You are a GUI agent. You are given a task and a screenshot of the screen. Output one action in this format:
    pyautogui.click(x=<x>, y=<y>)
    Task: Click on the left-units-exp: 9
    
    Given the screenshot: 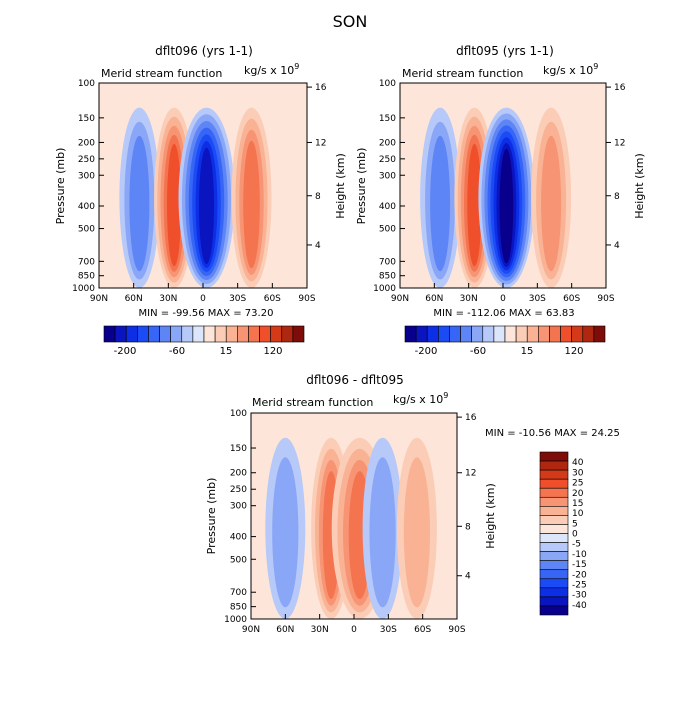 What is the action you would take?
    pyautogui.click(x=296, y=66)
    